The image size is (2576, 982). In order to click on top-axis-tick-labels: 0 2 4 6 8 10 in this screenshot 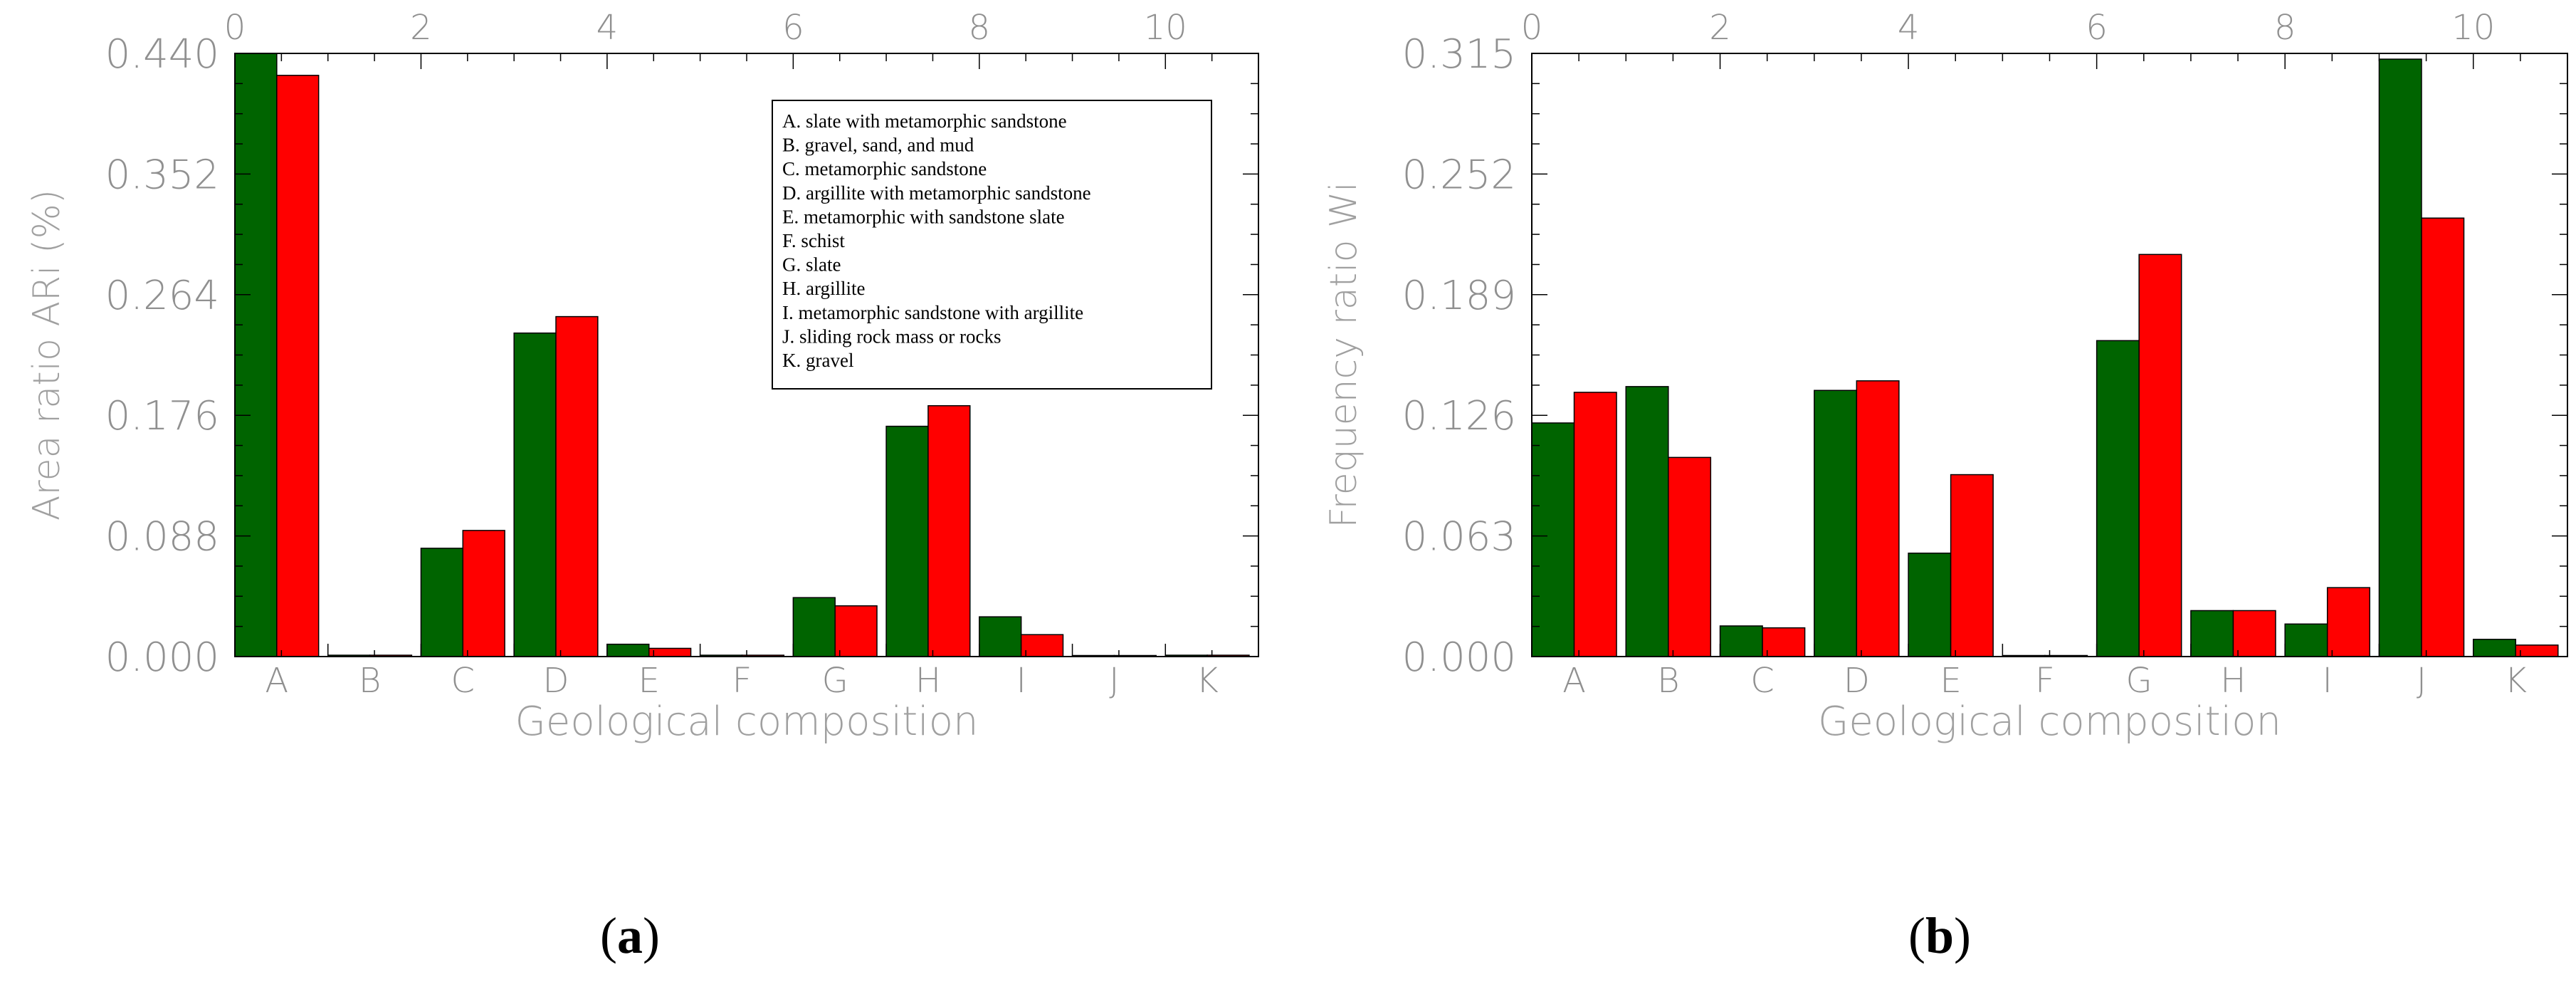, I will do `click(705, 28)`.